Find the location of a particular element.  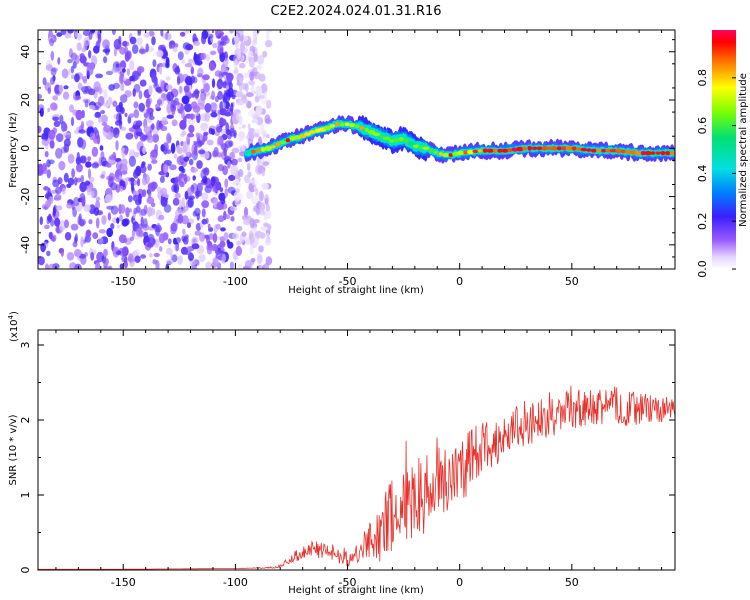

spectrogram-xlabel: Height of straight line (km) is located at coordinates (356, 290).